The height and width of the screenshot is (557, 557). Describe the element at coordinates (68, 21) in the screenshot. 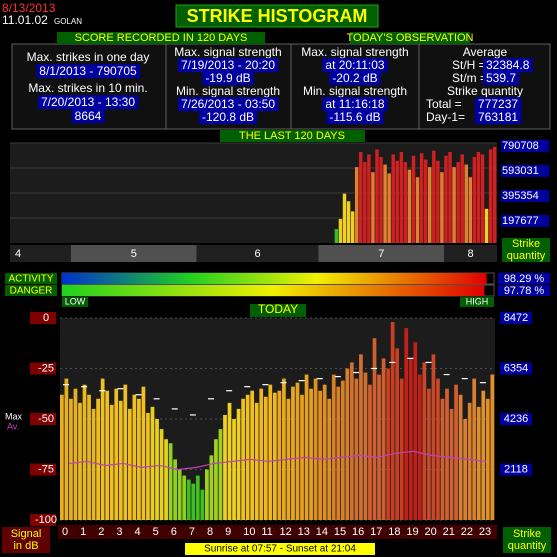

I see `location: GOLAN` at that location.